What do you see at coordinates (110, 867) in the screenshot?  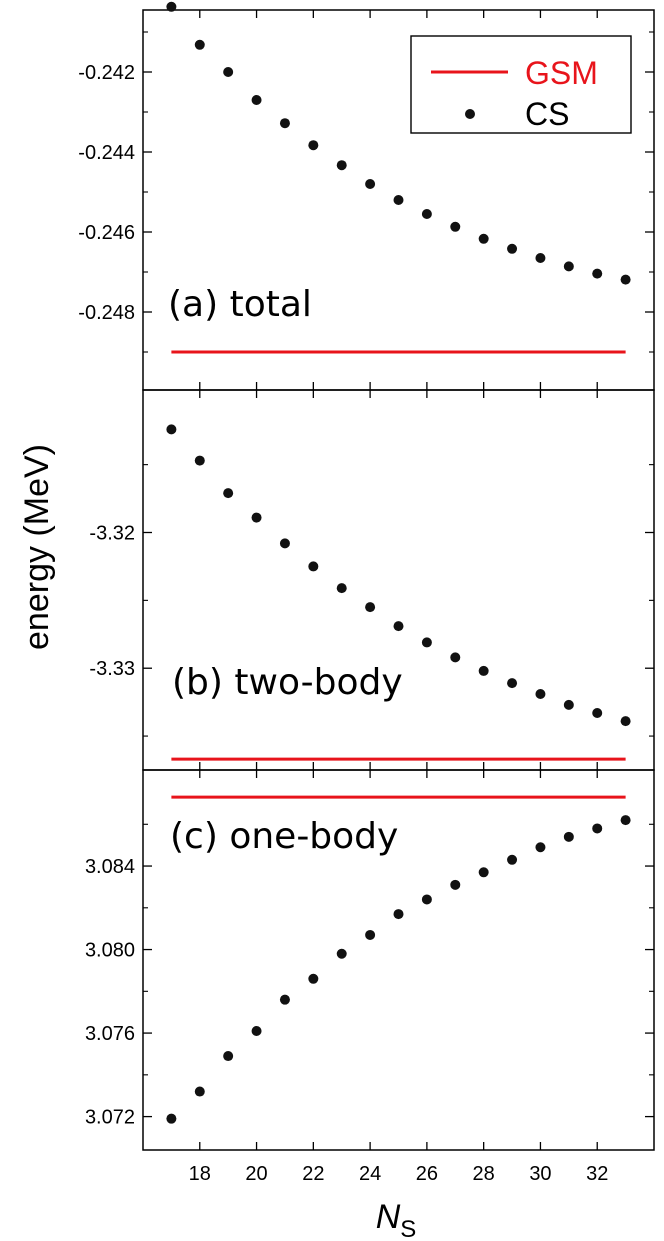 I see `panel-c-ytick-label: 3.084` at bounding box center [110, 867].